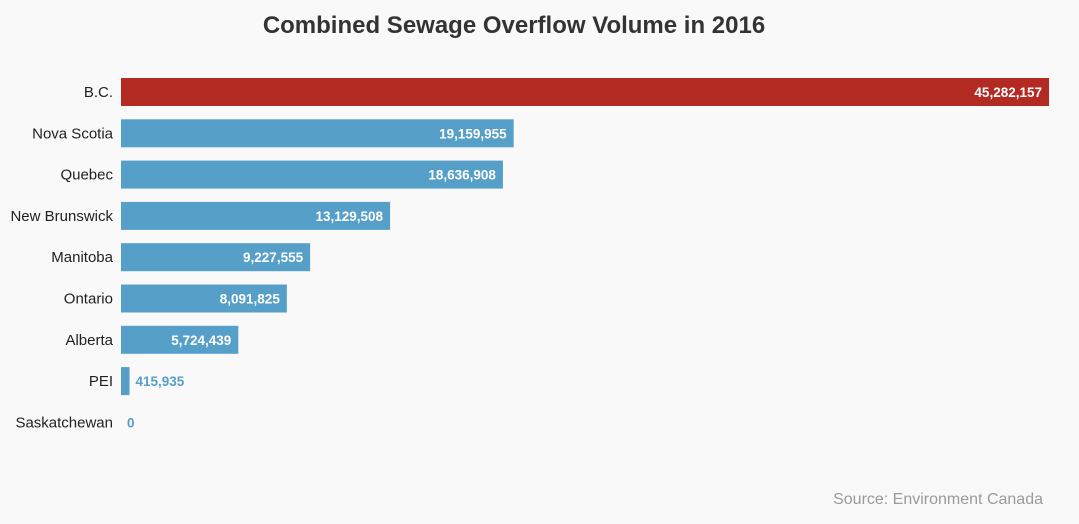 Image resolution: width=1079 pixels, height=524 pixels. Describe the element at coordinates (349, 216) in the screenshot. I see `value-label: 13,129,508` at that location.